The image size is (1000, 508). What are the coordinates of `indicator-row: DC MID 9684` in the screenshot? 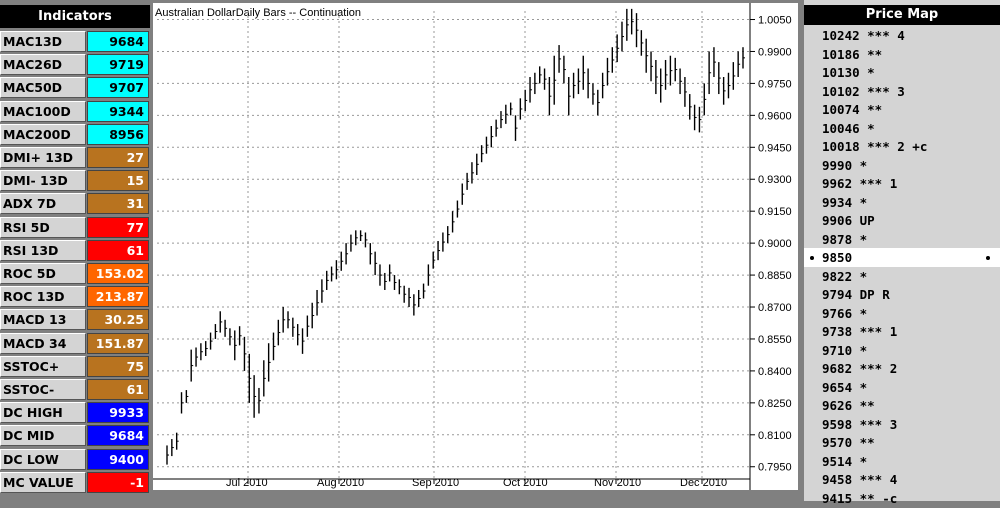 It's located at (75, 436).